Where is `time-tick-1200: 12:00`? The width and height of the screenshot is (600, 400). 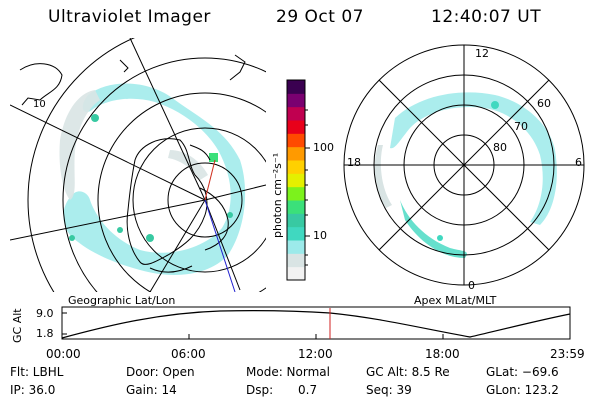
time-tick-1200: 12:00 is located at coordinates (315, 354).